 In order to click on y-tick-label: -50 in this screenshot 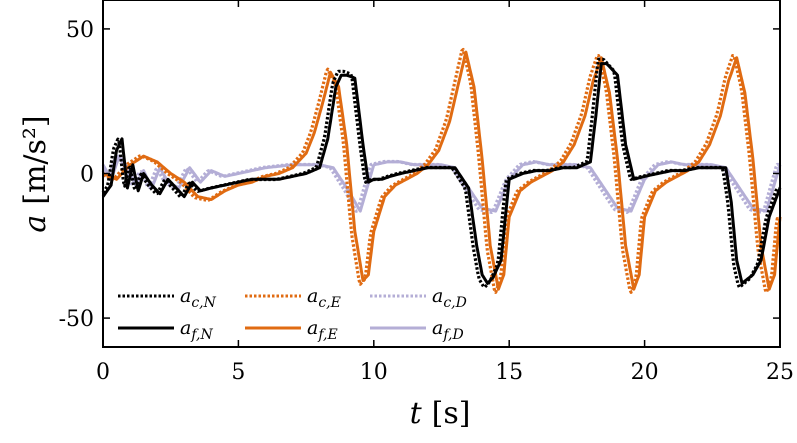, I will do `click(76, 319)`.